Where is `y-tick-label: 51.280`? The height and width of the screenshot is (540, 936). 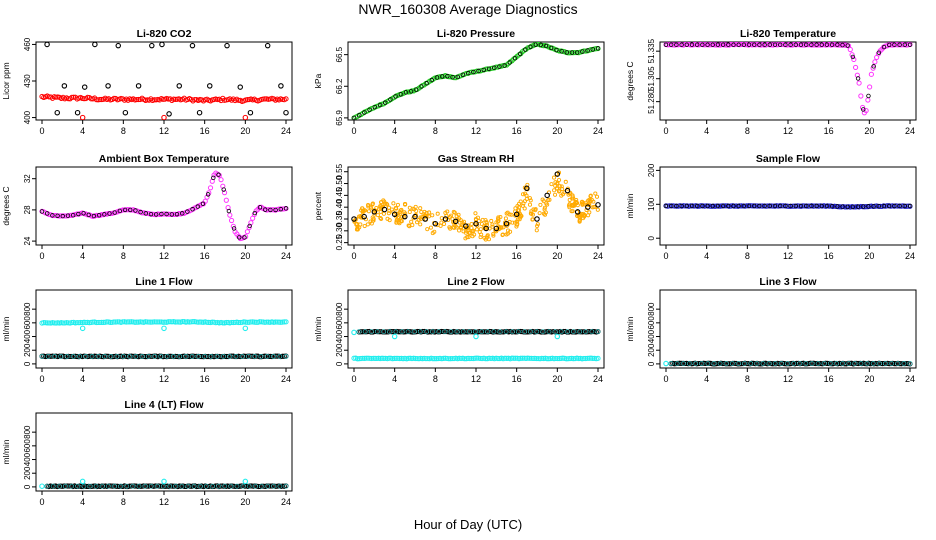 y-tick-label: 51.280 is located at coordinates (651, 101).